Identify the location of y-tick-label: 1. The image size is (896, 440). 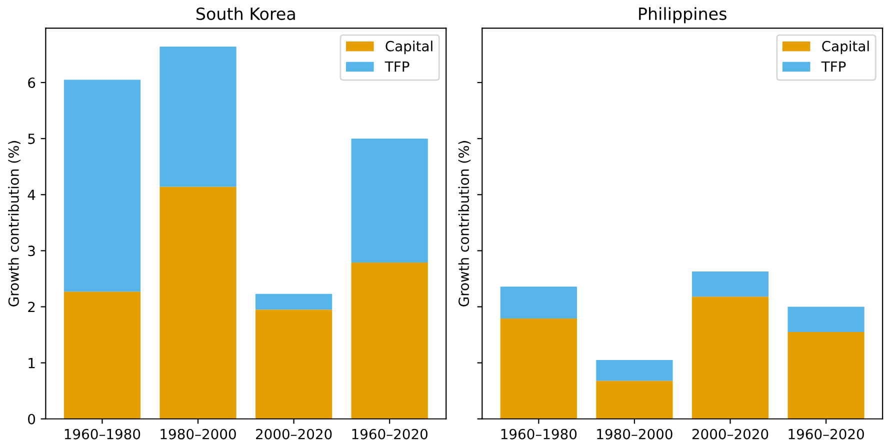
(31, 363).